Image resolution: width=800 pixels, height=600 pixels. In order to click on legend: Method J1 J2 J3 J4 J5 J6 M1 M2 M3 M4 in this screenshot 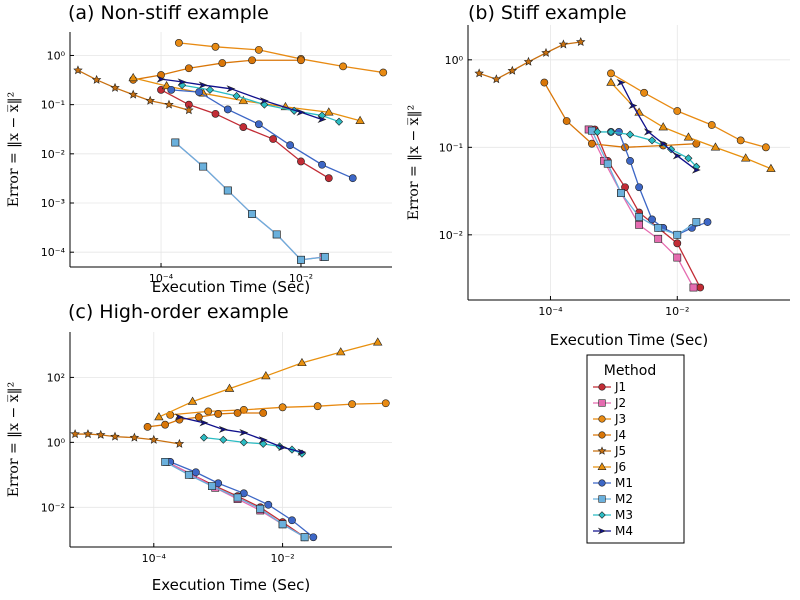, I will do `click(635, 449)`.